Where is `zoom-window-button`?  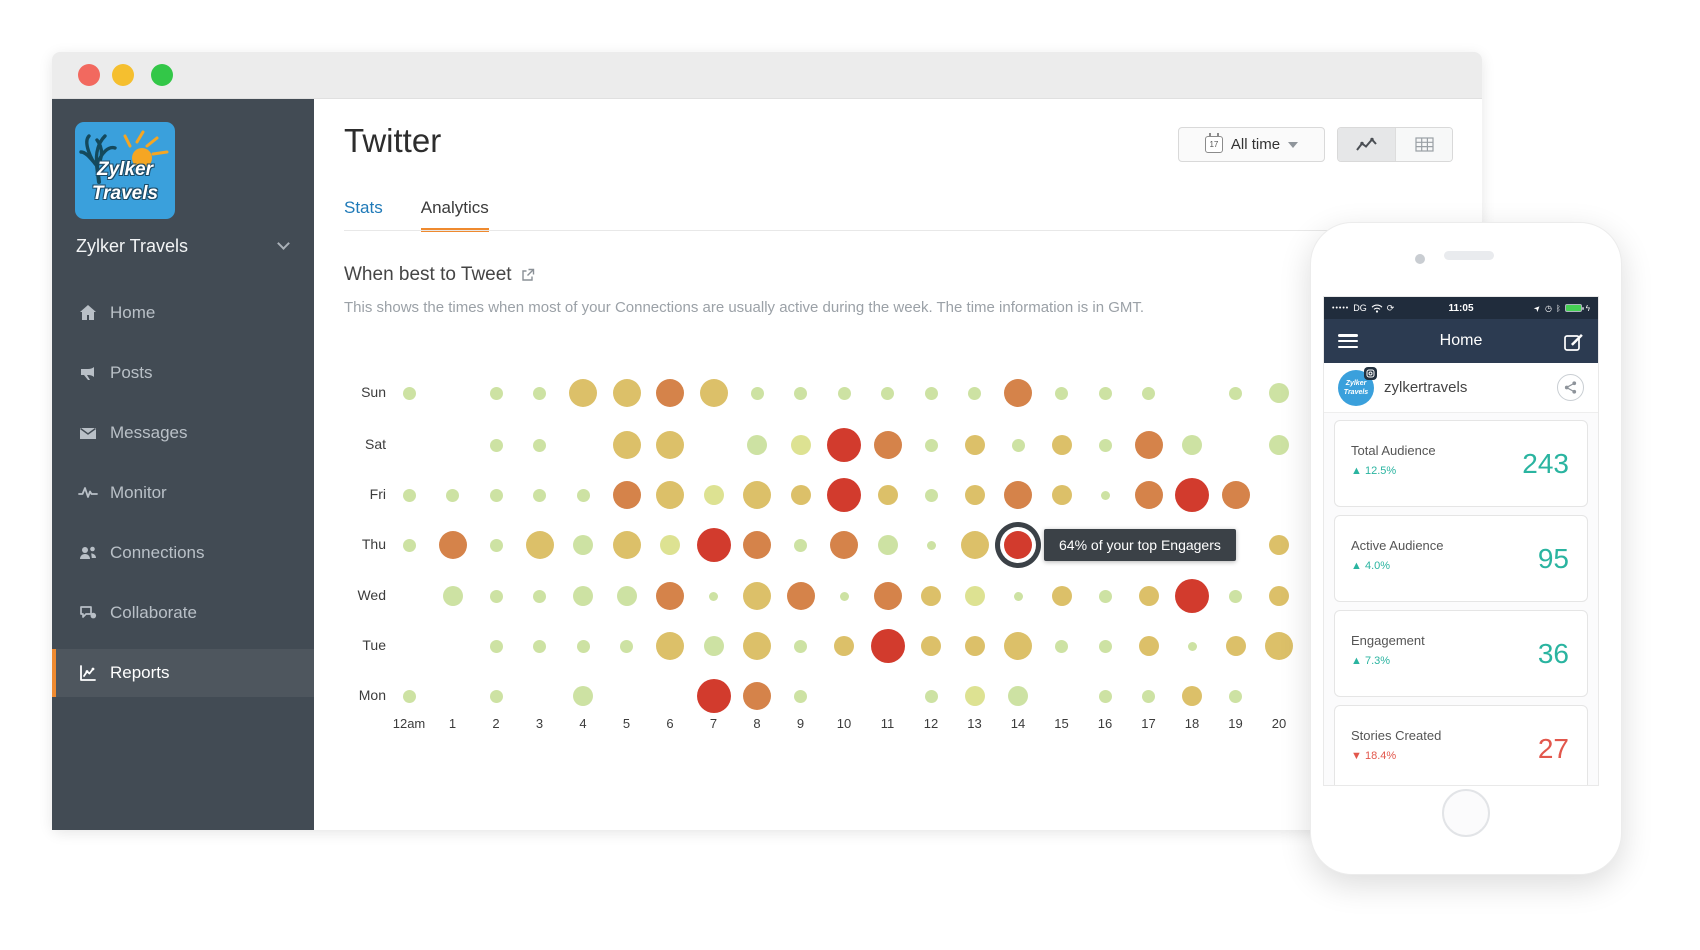
zoom-window-button is located at coordinates (162, 75).